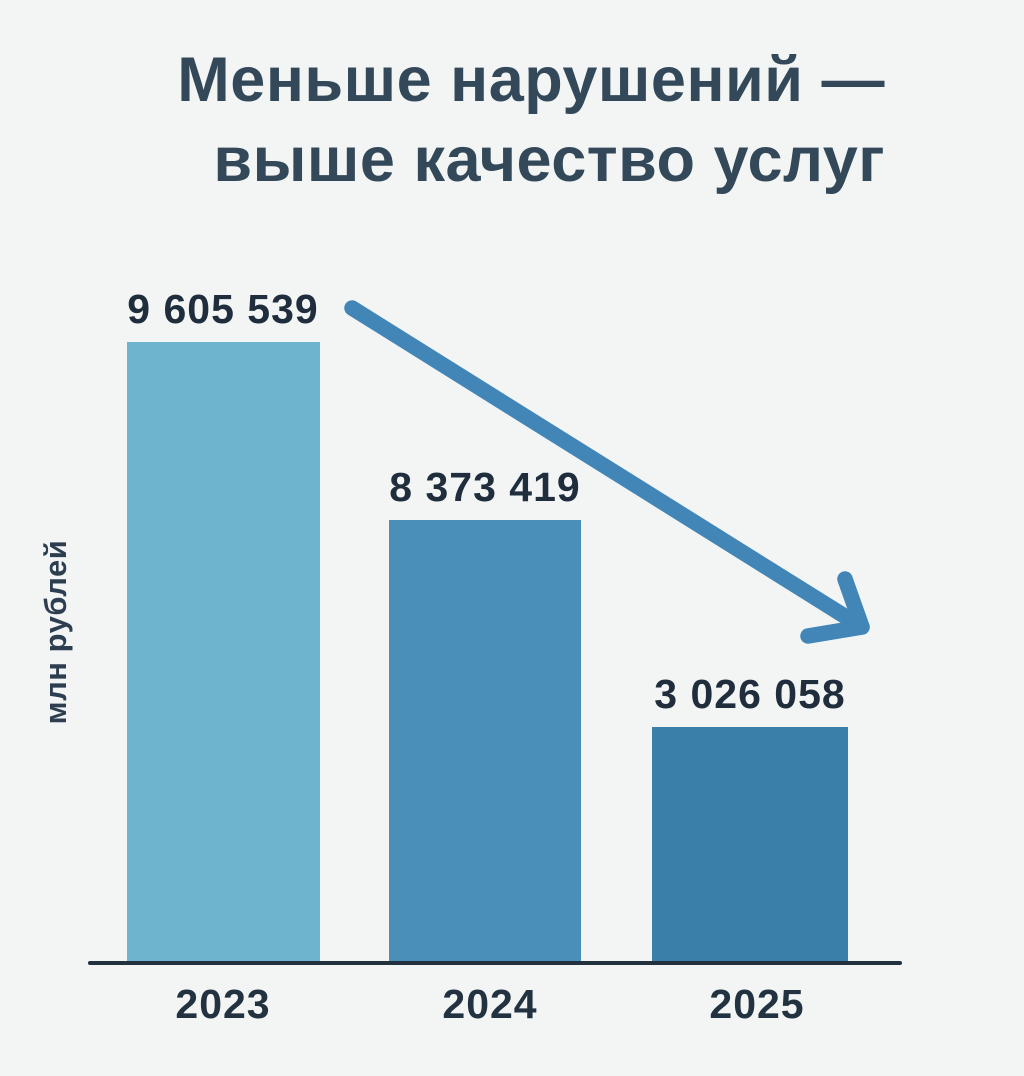  Describe the element at coordinates (490, 1004) in the screenshot. I see `x-axis-label-2024: 2024` at that location.